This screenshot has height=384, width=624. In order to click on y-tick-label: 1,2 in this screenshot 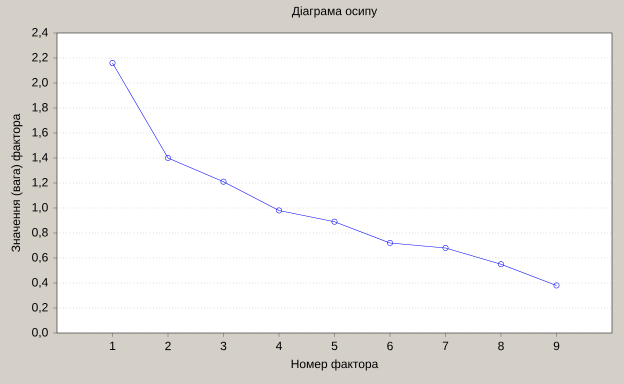, I will do `click(40, 183)`.